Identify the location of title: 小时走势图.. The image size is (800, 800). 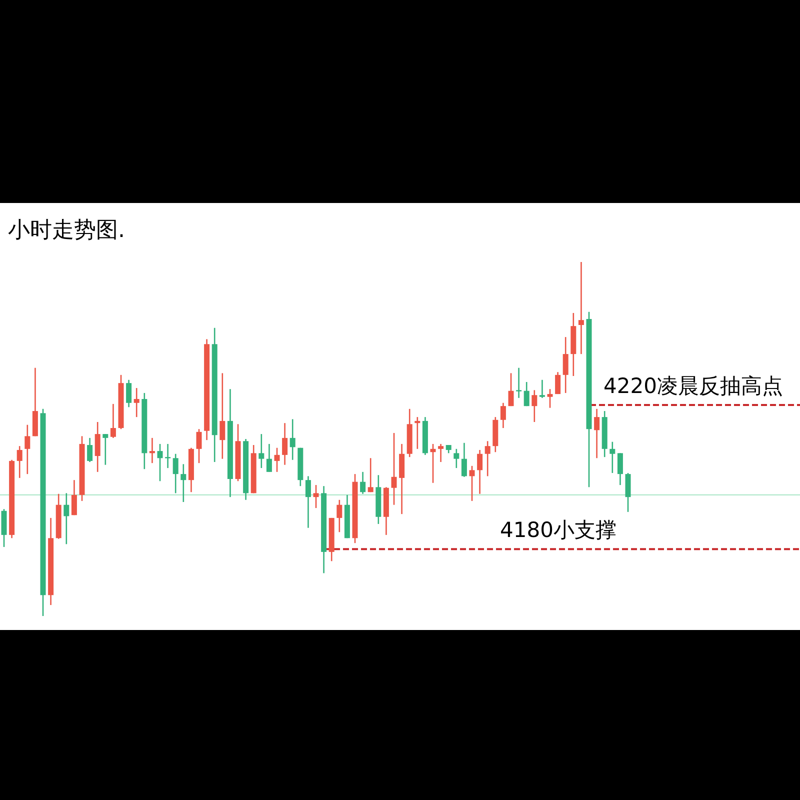
(66, 230).